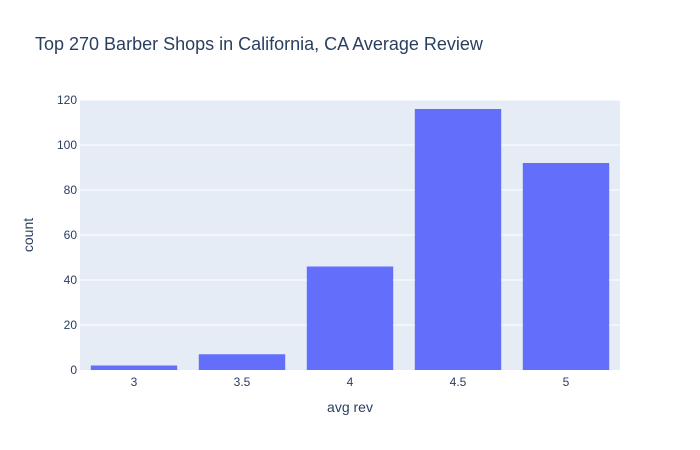 This screenshot has height=450, width=700. What do you see at coordinates (28, 235) in the screenshot?
I see `y-axis-label: count` at bounding box center [28, 235].